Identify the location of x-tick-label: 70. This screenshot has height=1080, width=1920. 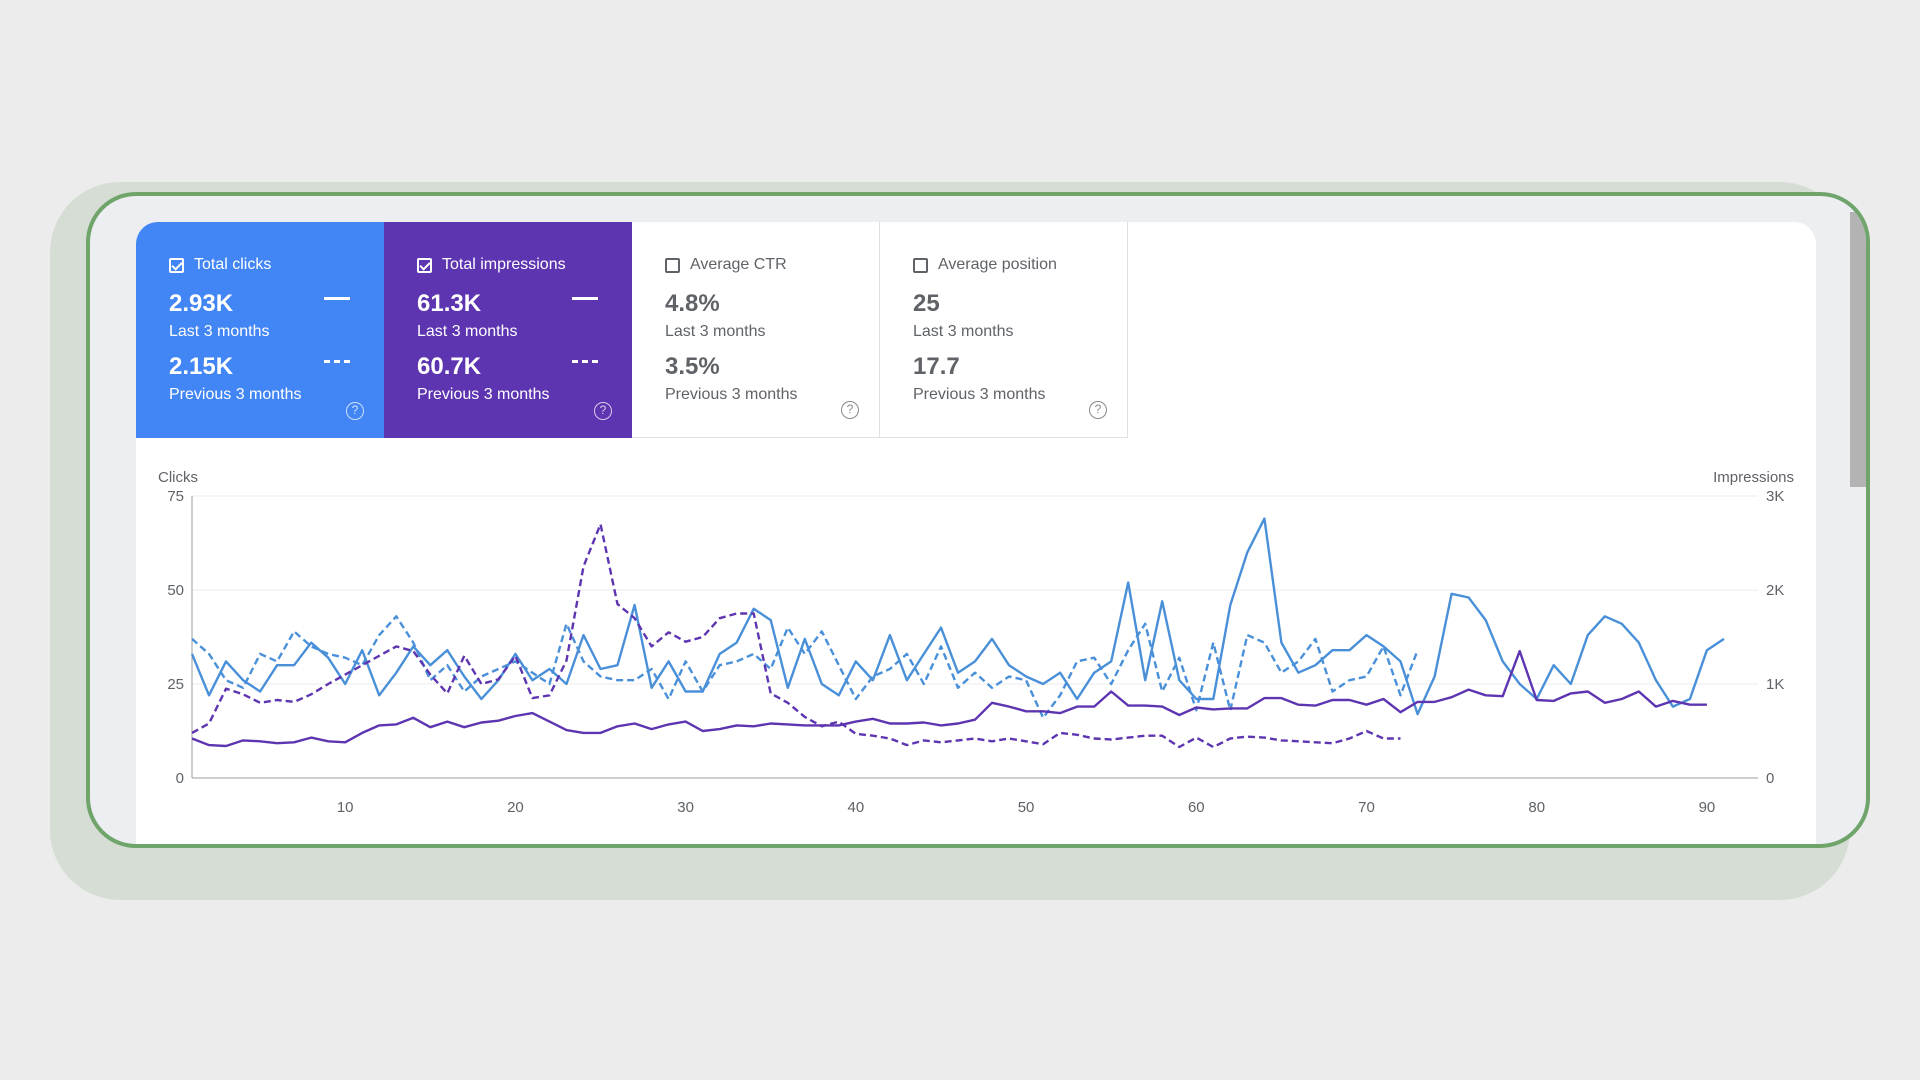
(1366, 807).